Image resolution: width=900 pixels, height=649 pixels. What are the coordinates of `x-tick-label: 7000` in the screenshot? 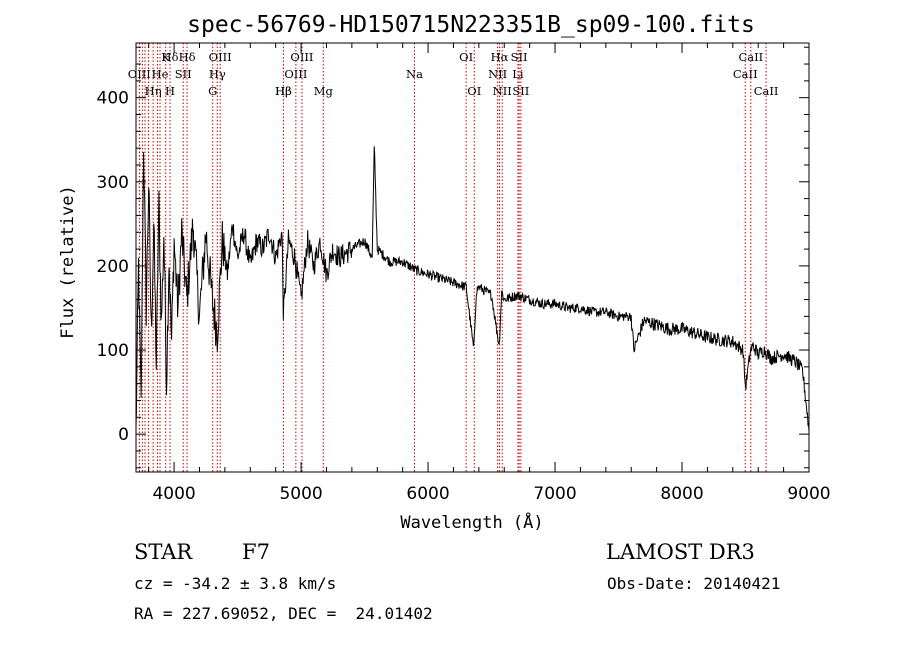 It's located at (554, 494).